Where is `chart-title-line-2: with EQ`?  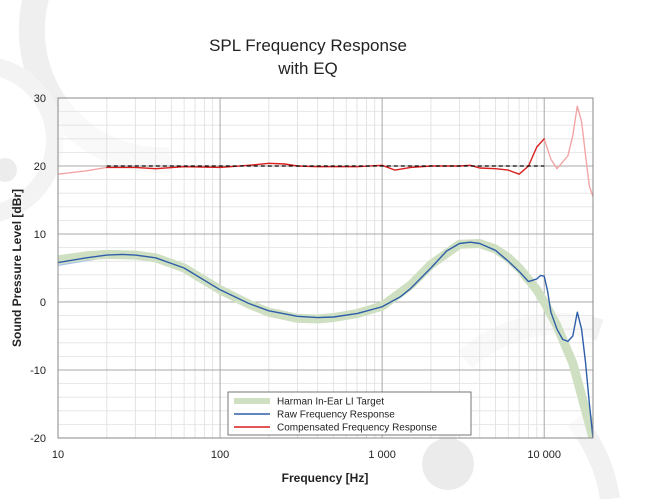 chart-title-line-2: with EQ is located at coordinates (307, 68).